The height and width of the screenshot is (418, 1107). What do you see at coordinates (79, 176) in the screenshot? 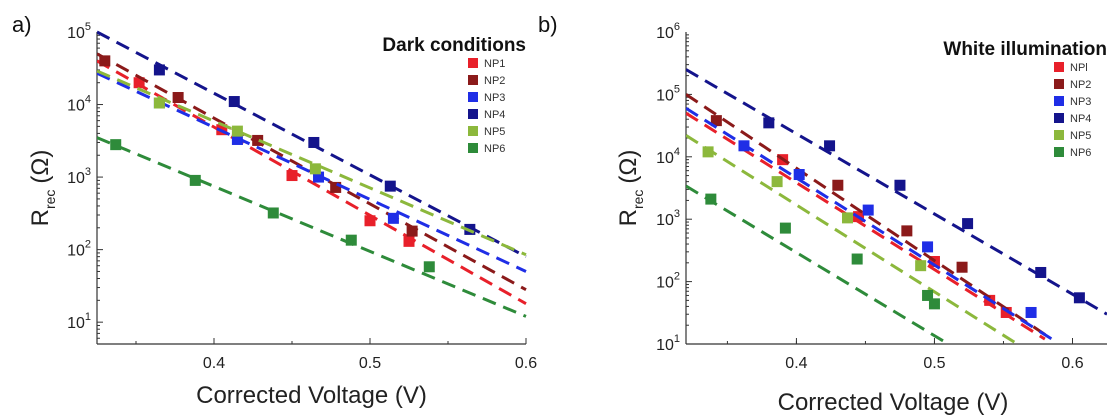
I see `y-tick-label: 10³` at bounding box center [79, 176].